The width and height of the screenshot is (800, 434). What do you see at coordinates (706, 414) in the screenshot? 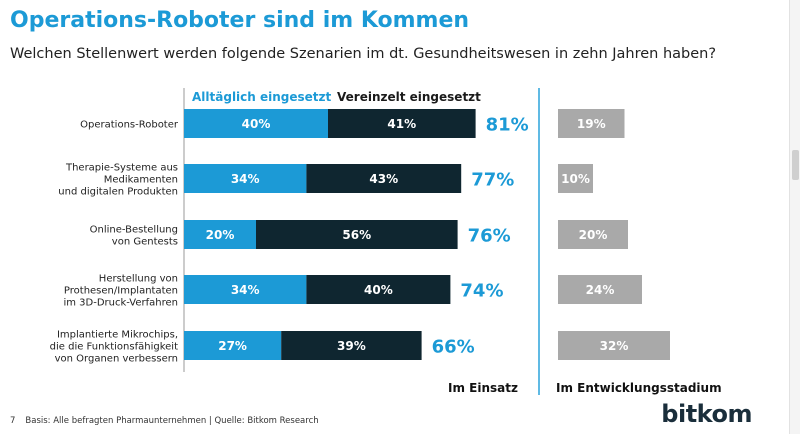
I see `bitkom-logo: bitkom` at bounding box center [706, 414].